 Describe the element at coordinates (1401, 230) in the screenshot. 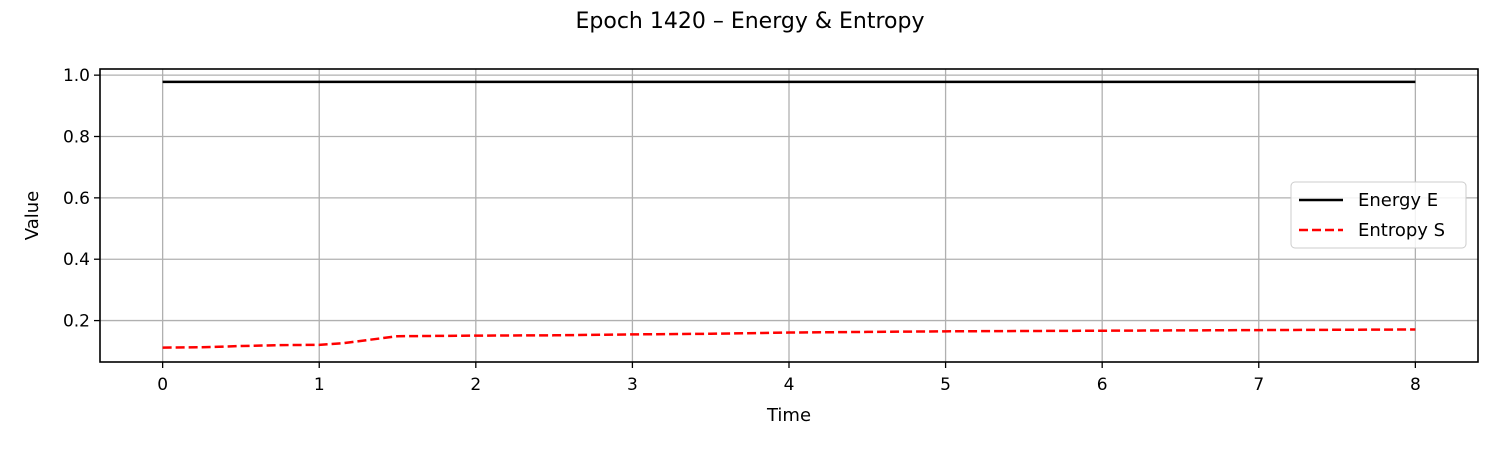

I see `legend-label-entropy: Entropy S` at that location.